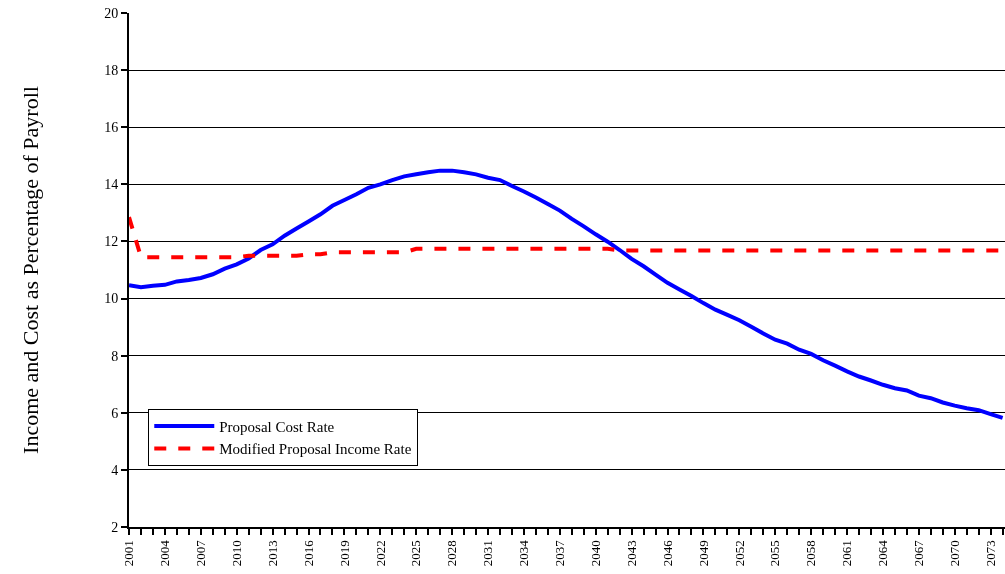  Describe the element at coordinates (560, 553) in the screenshot. I see `x-tick-label: 2037` at that location.